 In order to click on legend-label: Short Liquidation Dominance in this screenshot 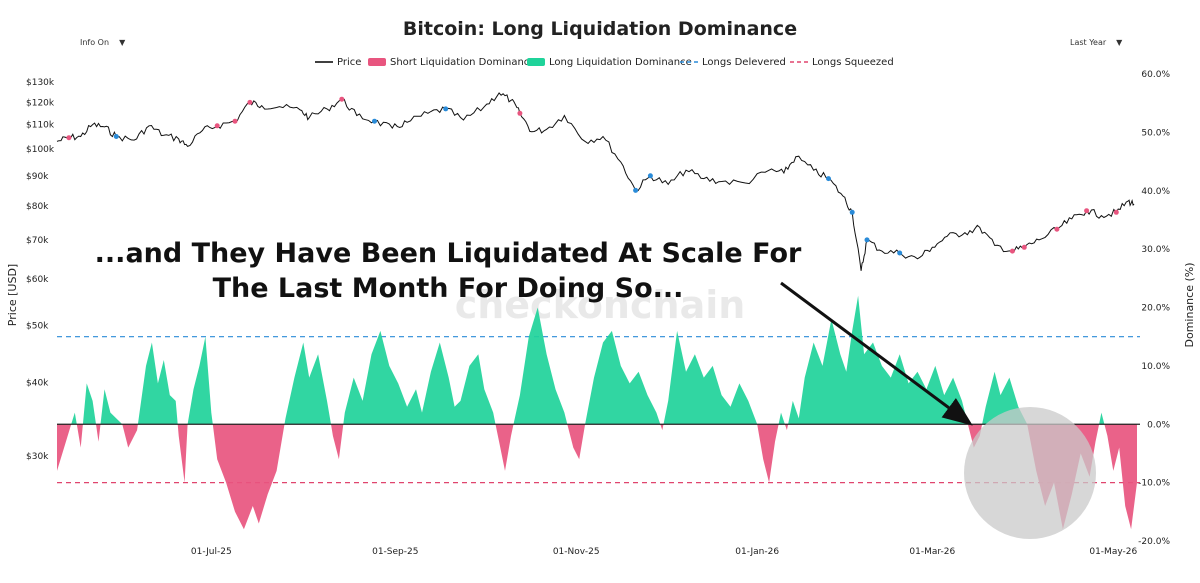, I will do `click(462, 62)`.